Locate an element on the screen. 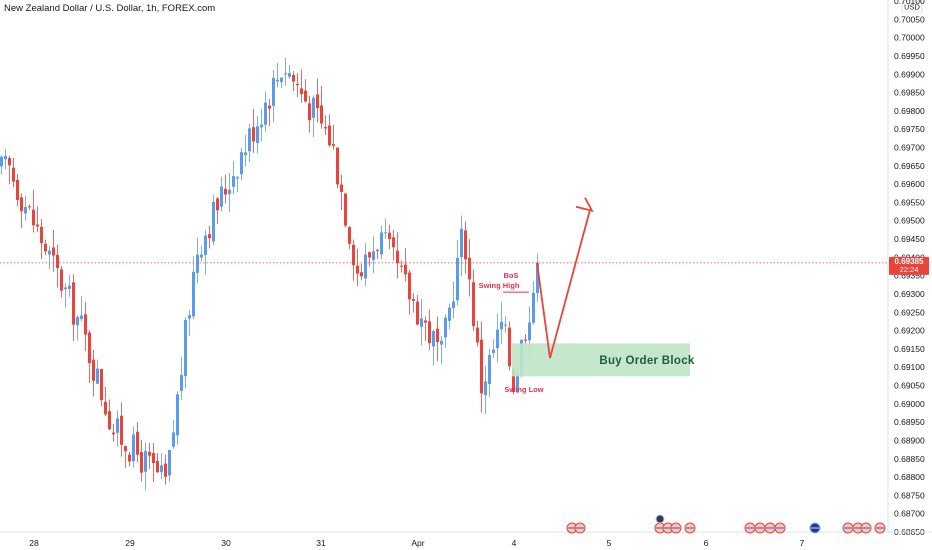 This screenshot has height=550, width=932. currency-badge is located at coordinates (912, 6).